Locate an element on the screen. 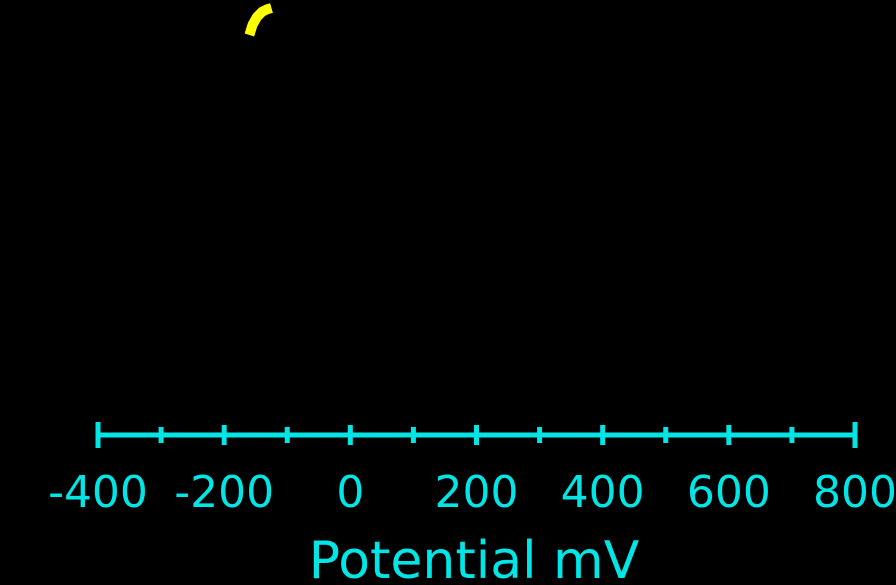  x-tick-label: 800 is located at coordinates (854, 492).